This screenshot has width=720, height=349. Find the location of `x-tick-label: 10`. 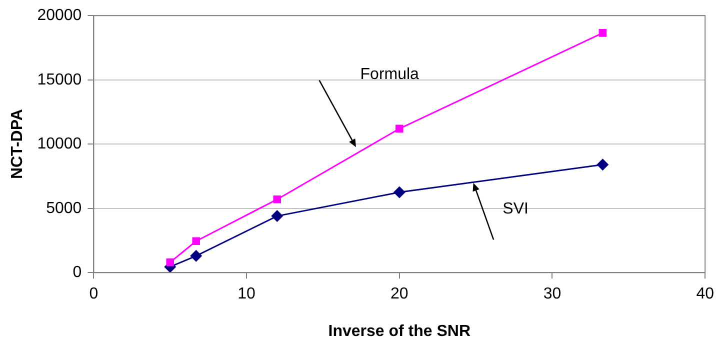

x-tick-label: 10 is located at coordinates (247, 294).